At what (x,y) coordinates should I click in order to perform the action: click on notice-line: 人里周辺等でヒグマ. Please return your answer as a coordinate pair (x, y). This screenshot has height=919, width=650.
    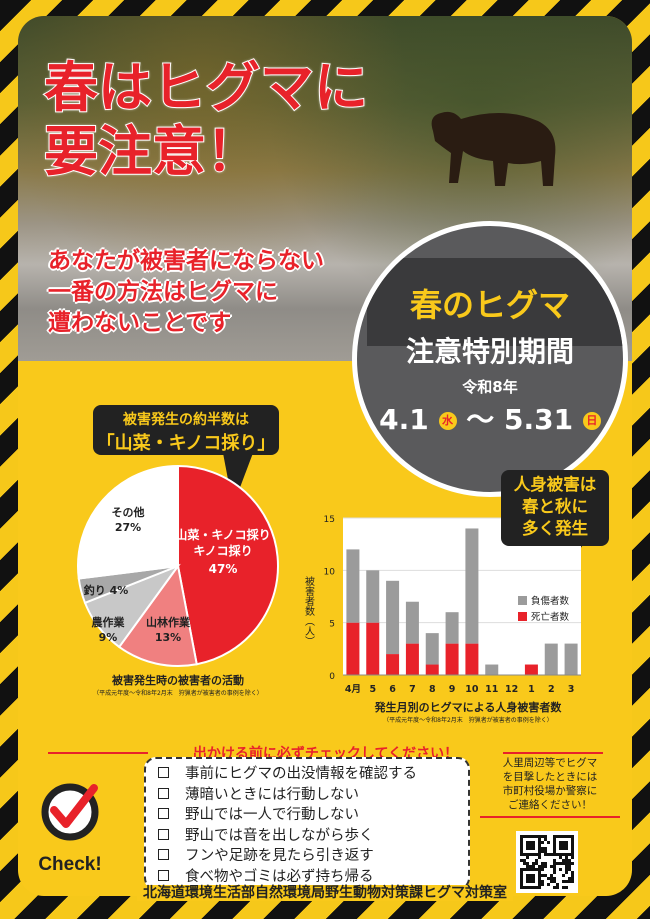
    Looking at the image, I should click on (550, 763).